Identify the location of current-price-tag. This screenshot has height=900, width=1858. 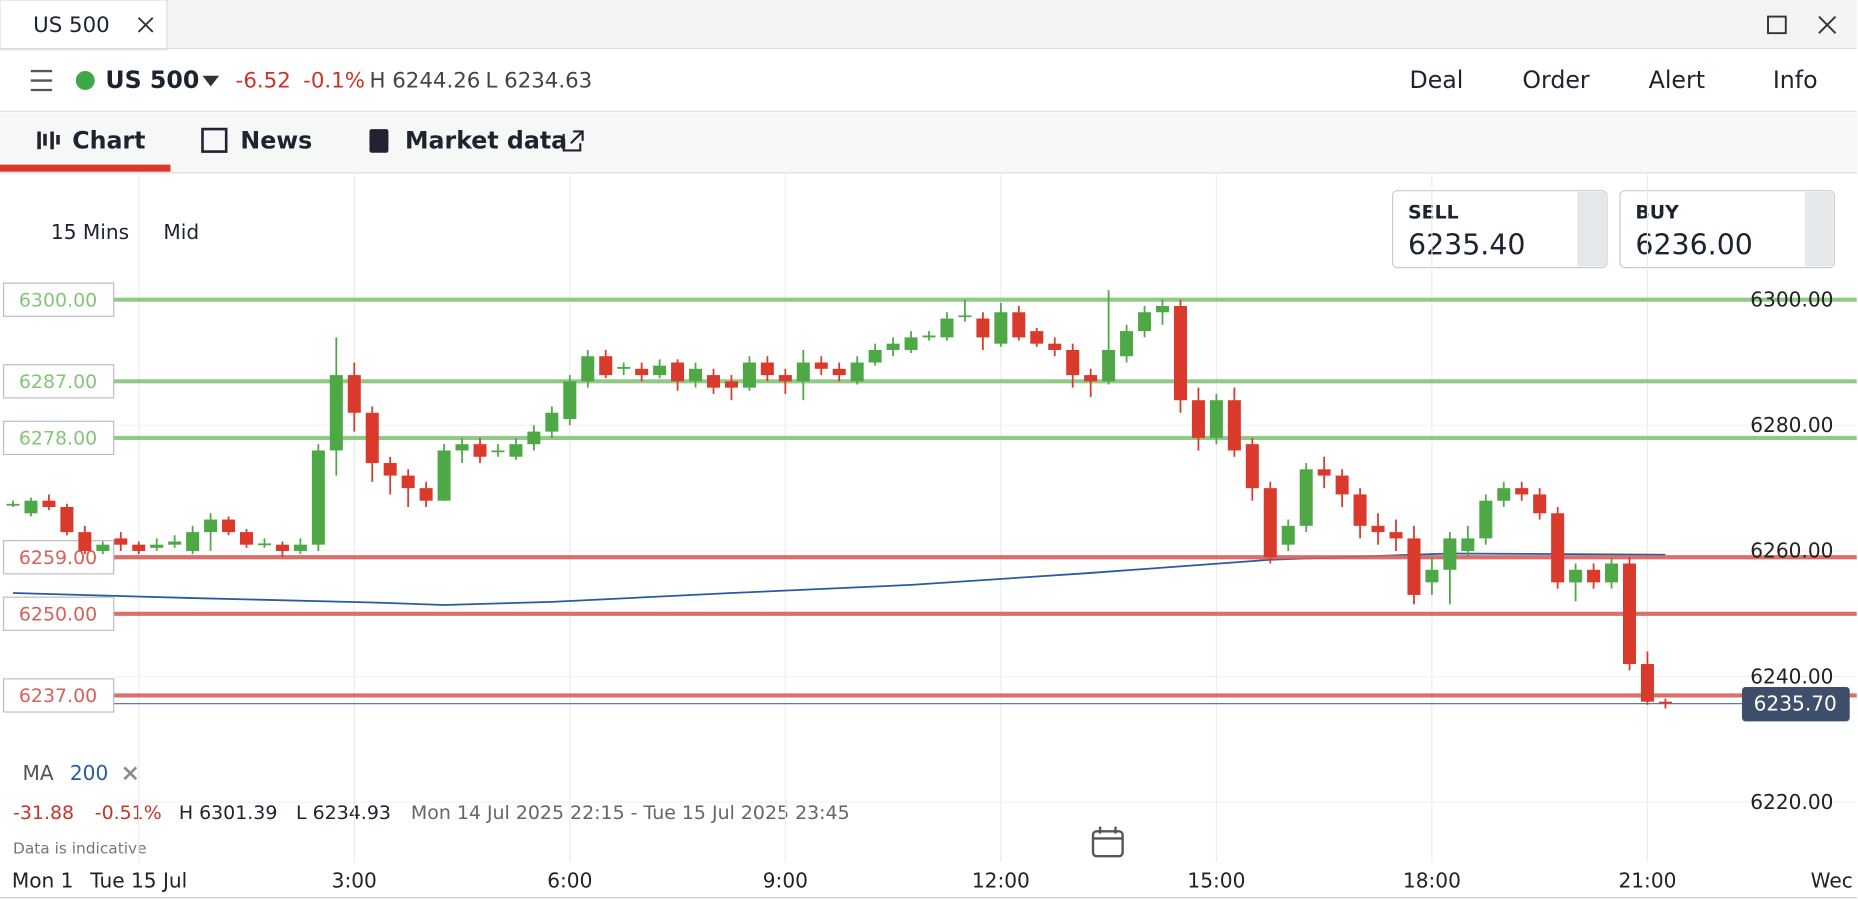
(1795, 704).